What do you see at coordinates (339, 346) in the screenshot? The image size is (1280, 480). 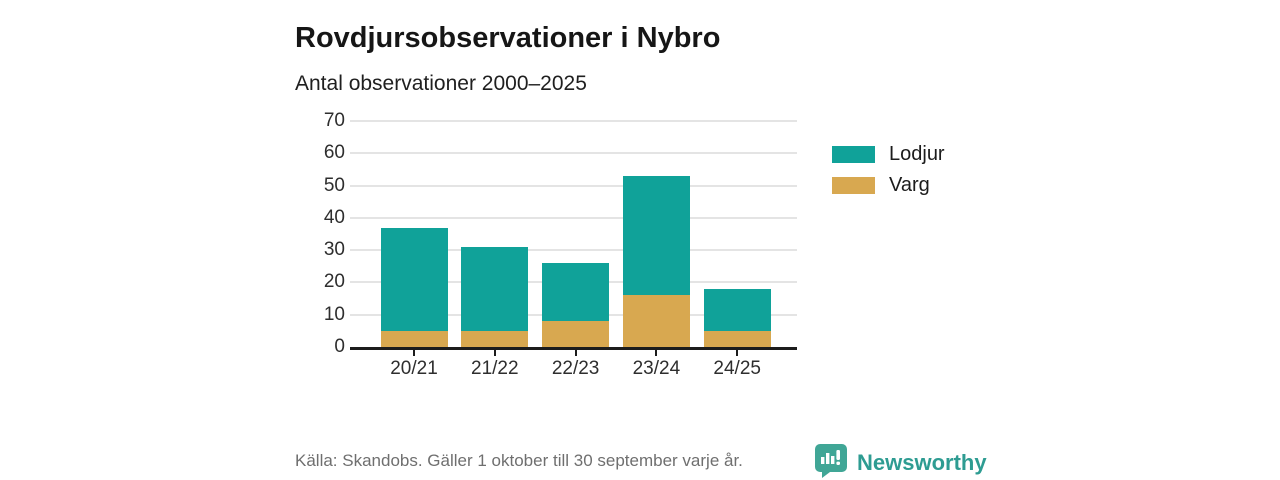 I see `y-axis-label: 0` at bounding box center [339, 346].